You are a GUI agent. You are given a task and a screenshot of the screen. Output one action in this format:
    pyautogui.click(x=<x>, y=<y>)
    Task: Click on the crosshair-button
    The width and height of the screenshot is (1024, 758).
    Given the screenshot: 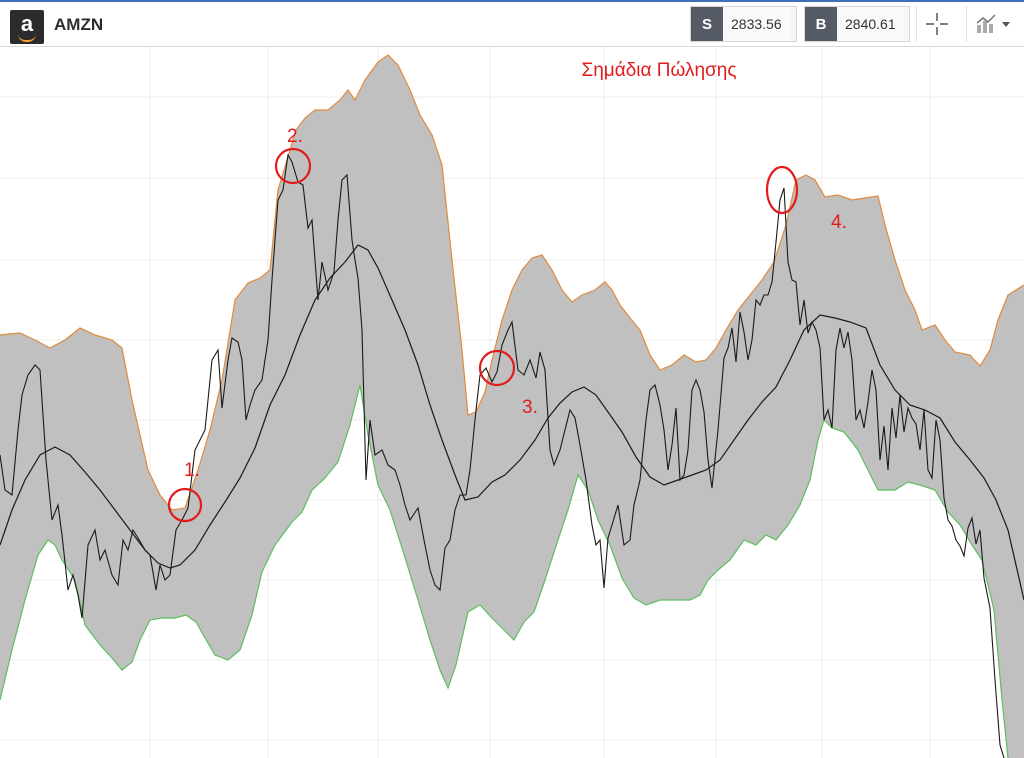 What is the action you would take?
    pyautogui.click(x=936, y=24)
    